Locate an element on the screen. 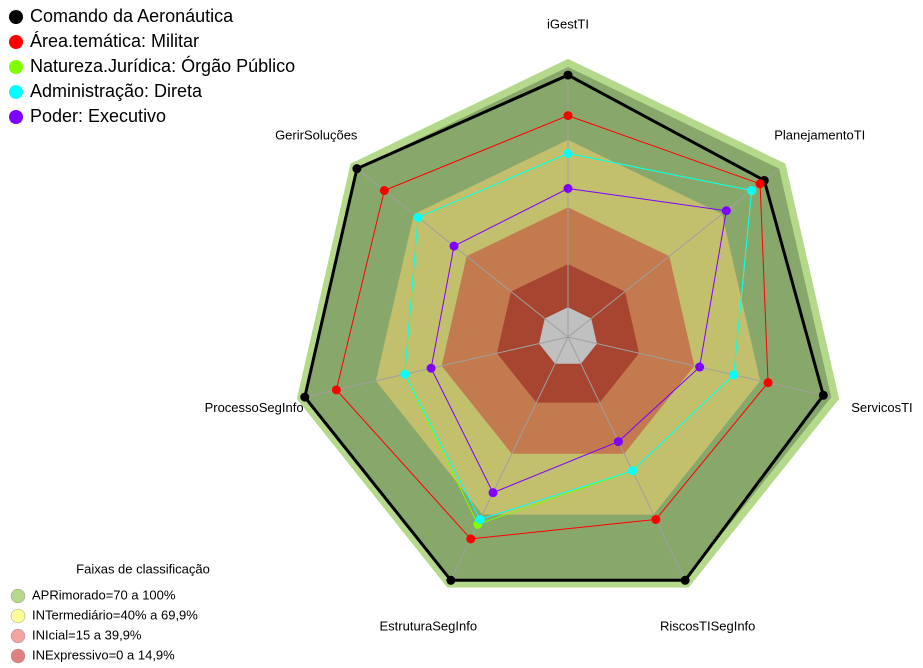 The height and width of the screenshot is (668, 923). axis-label: ServicosTI is located at coordinates (881, 407).